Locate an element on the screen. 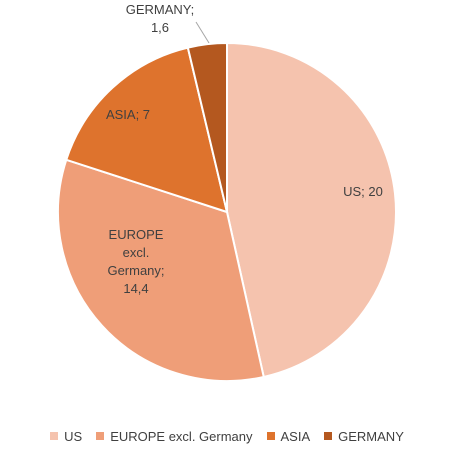 This screenshot has width=454, height=458. legend-item: EUROPE excl. Germany is located at coordinates (174, 436).